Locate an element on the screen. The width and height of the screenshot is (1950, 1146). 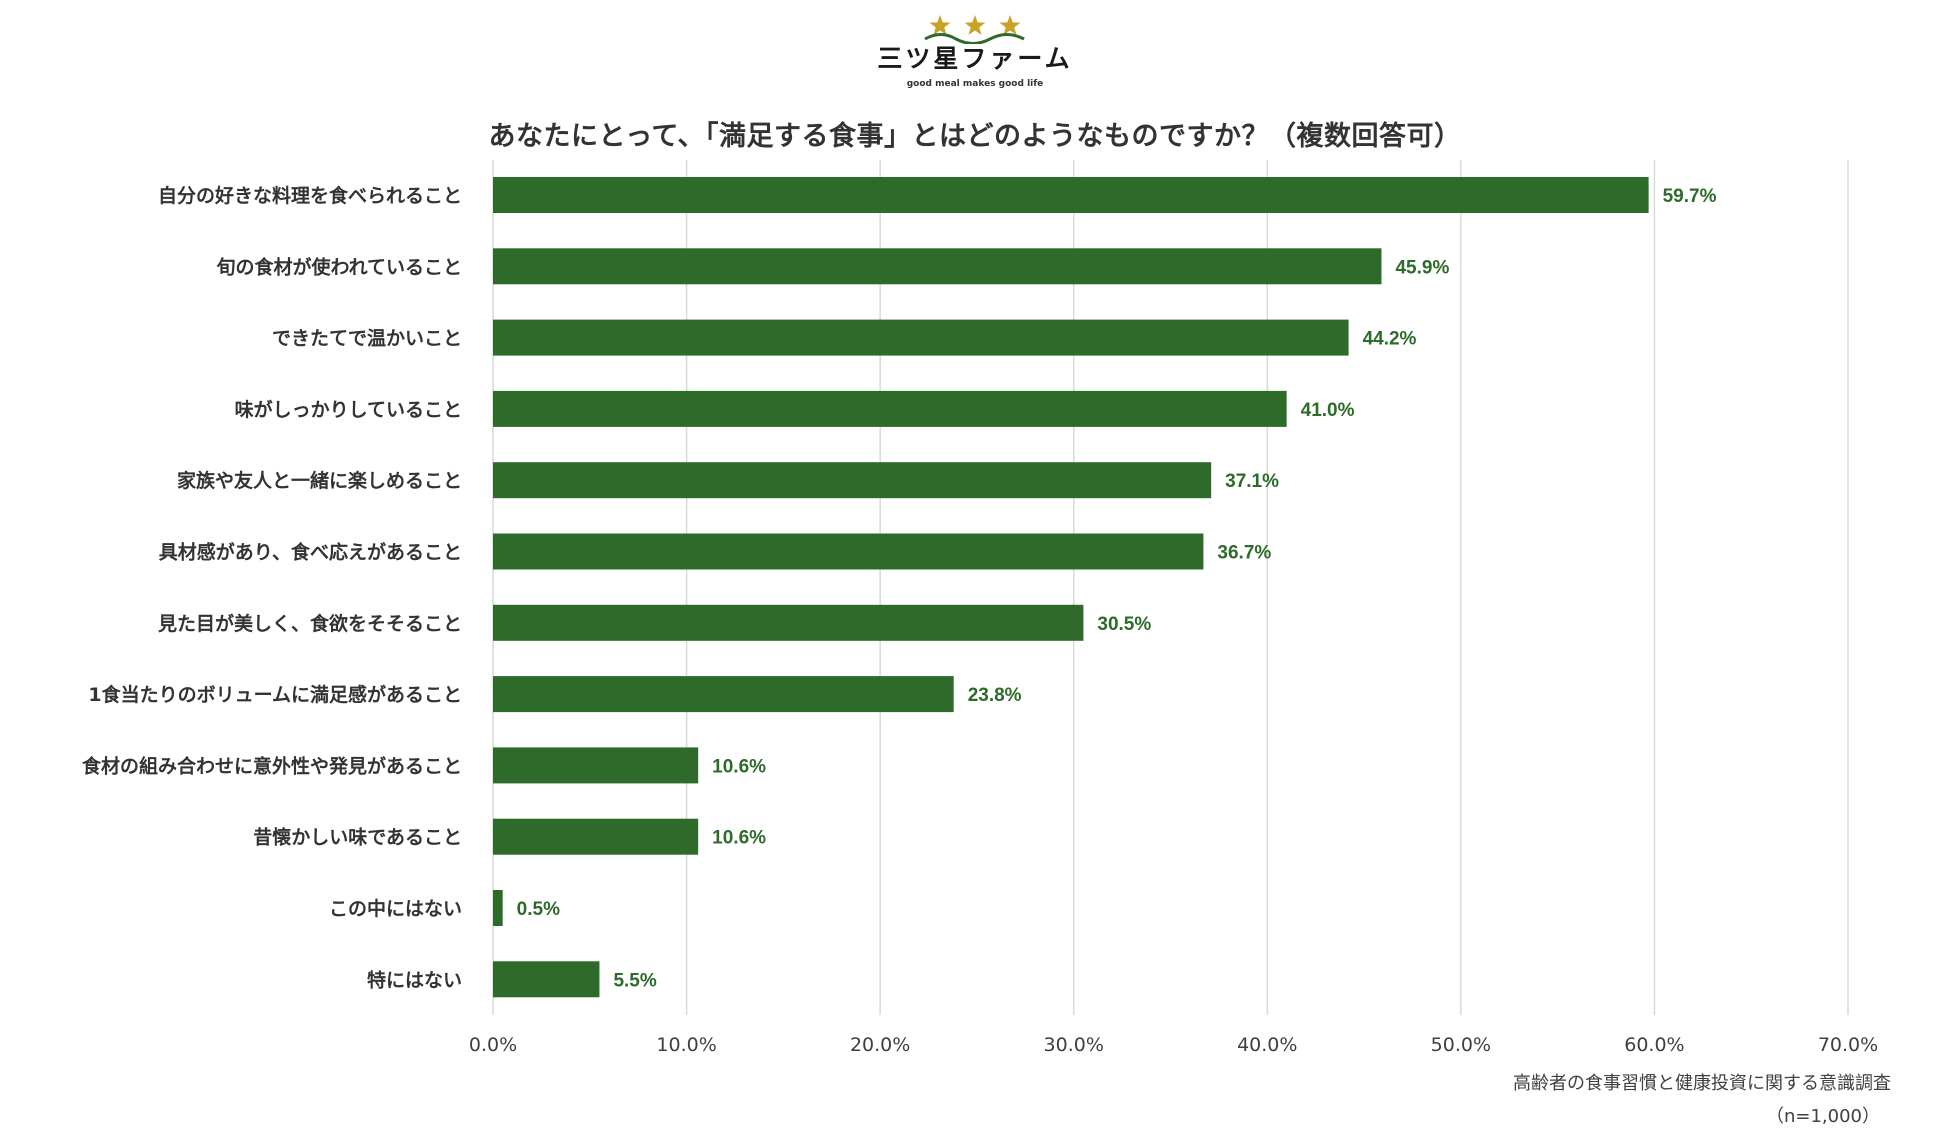
value-label: 36.7% is located at coordinates (1244, 553).